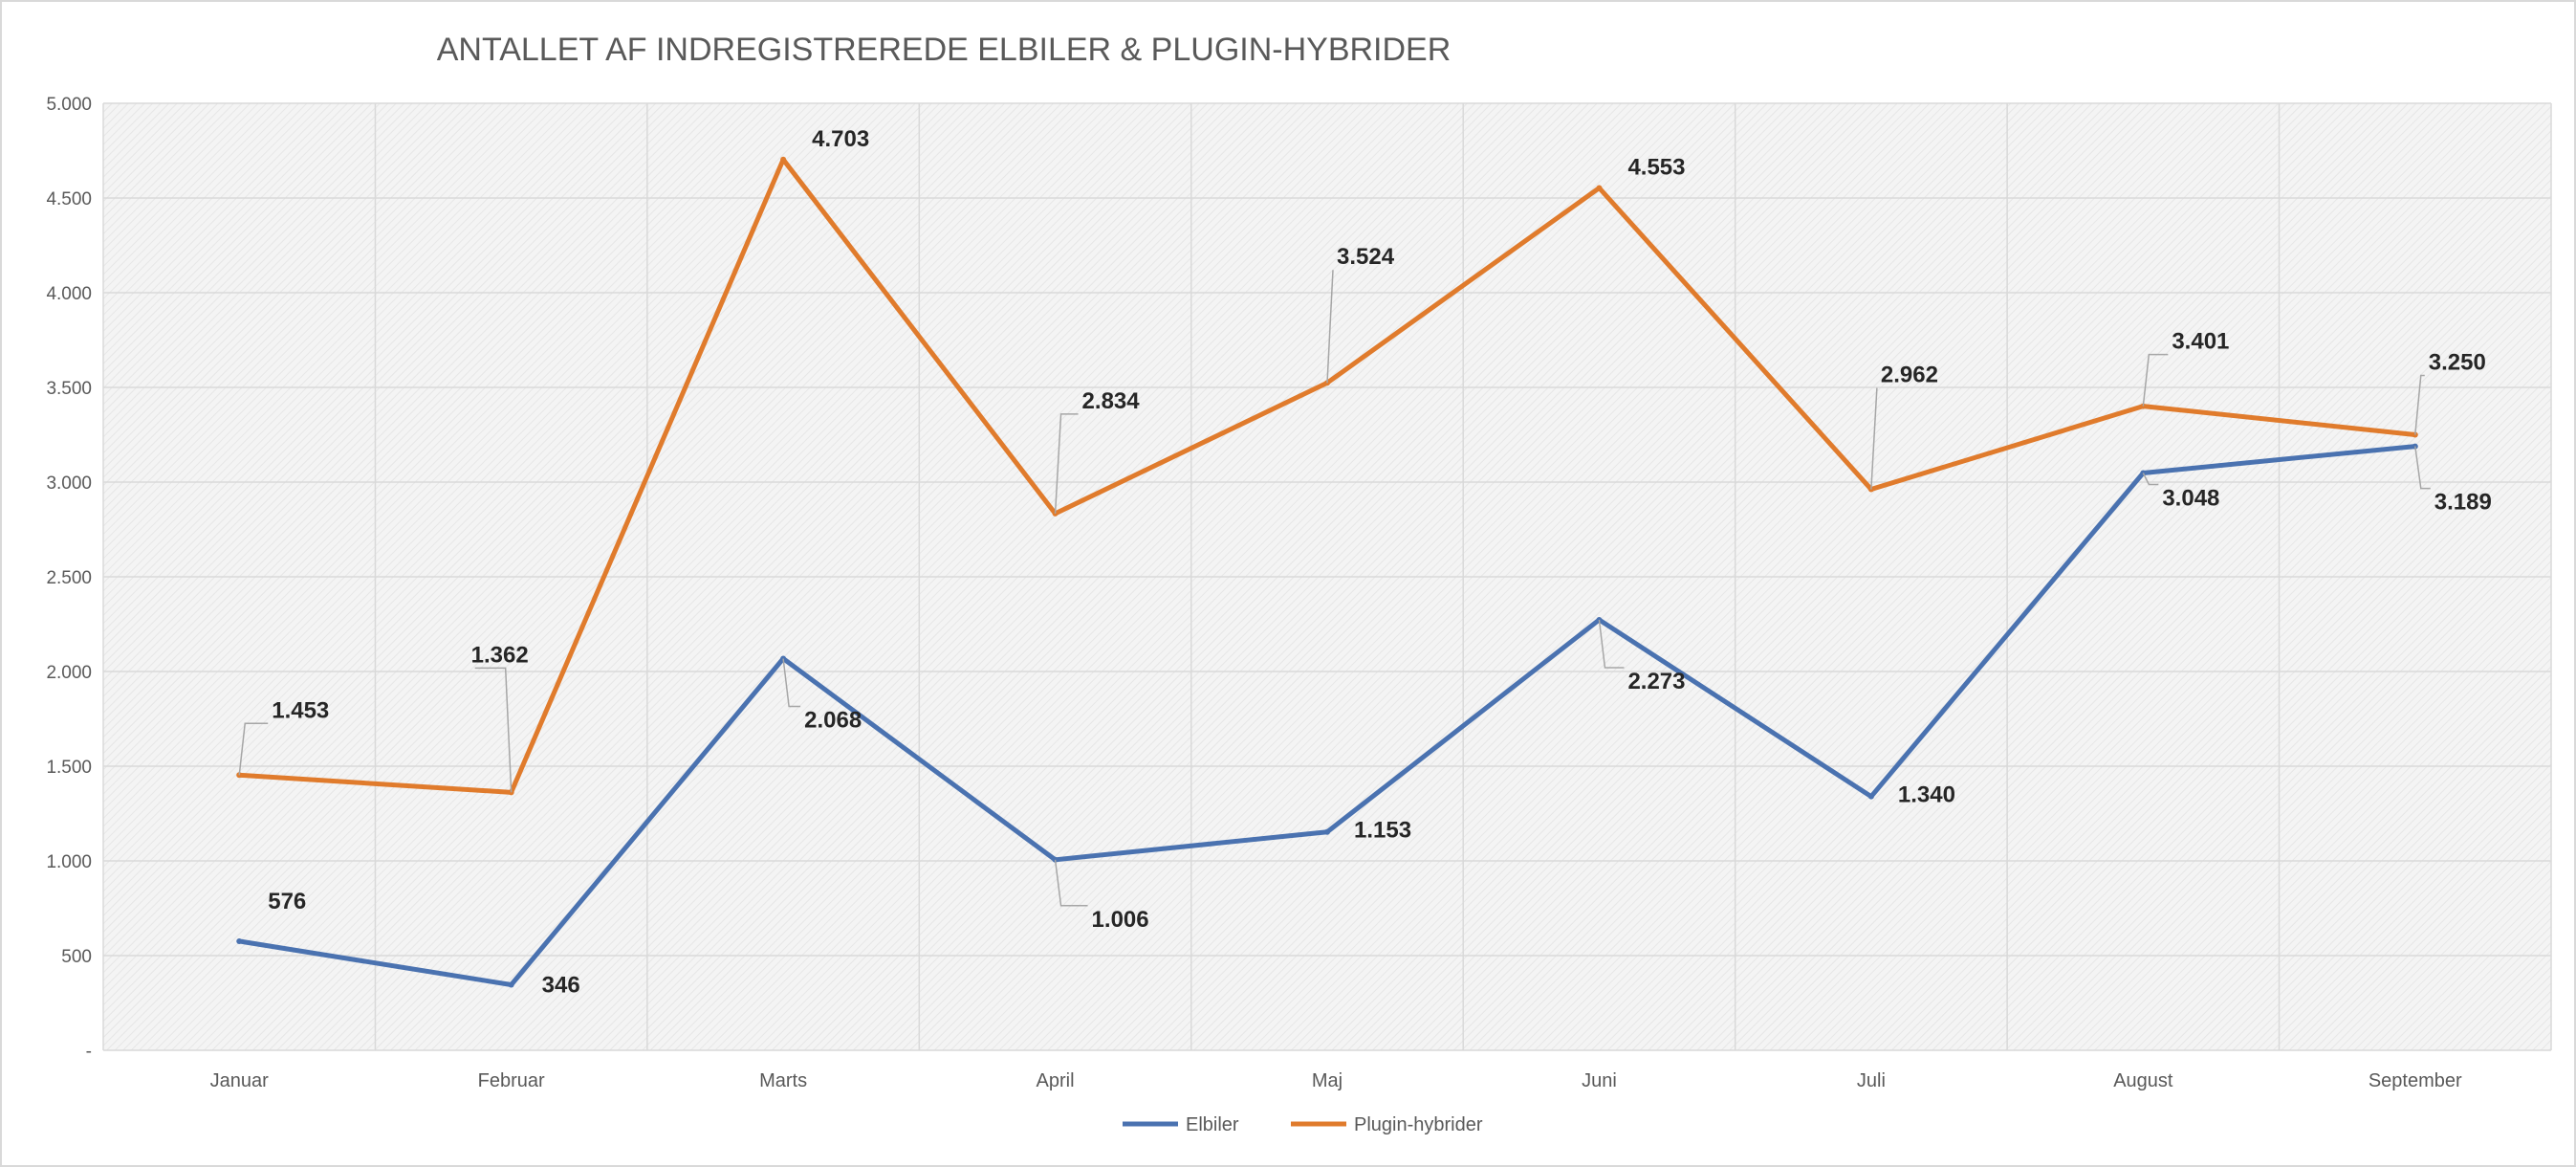 The image size is (2576, 1167). I want to click on y-tick-label: 5.000, so click(69, 105).